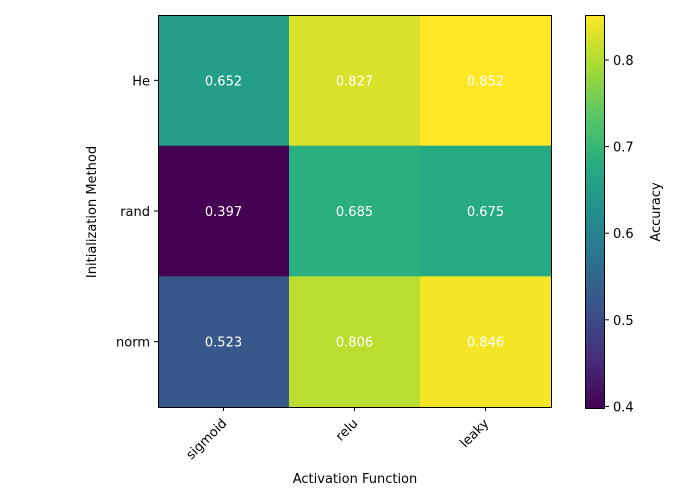 The height and width of the screenshot is (500, 700). I want to click on cell-value-label: 0.523, so click(223, 343).